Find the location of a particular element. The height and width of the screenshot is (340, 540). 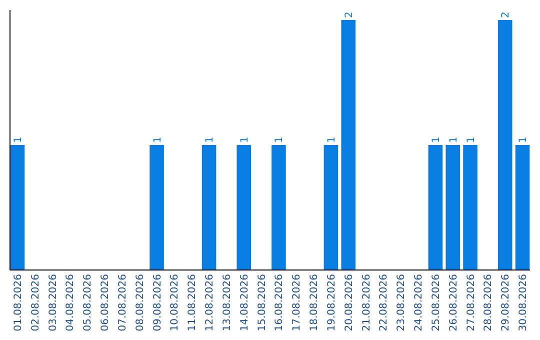

x-tick-label: 13.08.2026 is located at coordinates (227, 303).